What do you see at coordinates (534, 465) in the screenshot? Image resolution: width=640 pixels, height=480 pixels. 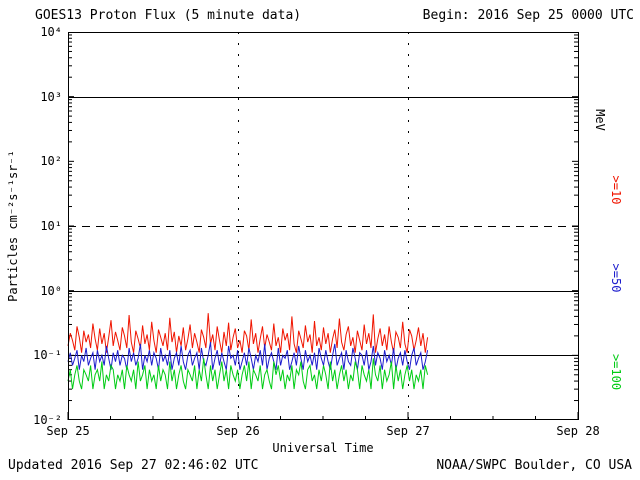 I see `source-attribution: NOAA/SWPC Boulder, CO USA` at bounding box center [534, 465].